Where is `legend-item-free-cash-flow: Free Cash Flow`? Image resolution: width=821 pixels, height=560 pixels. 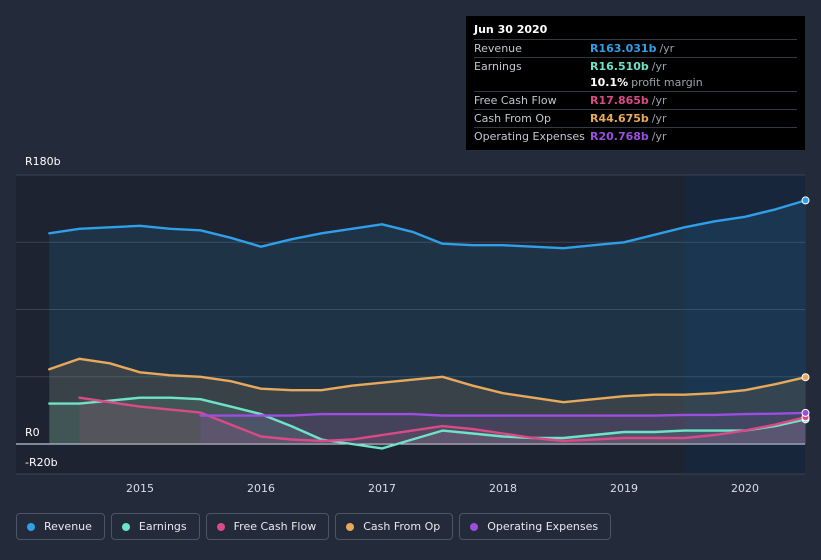
legend-item-free-cash-flow: Free Cash Flow is located at coordinates (267, 526).